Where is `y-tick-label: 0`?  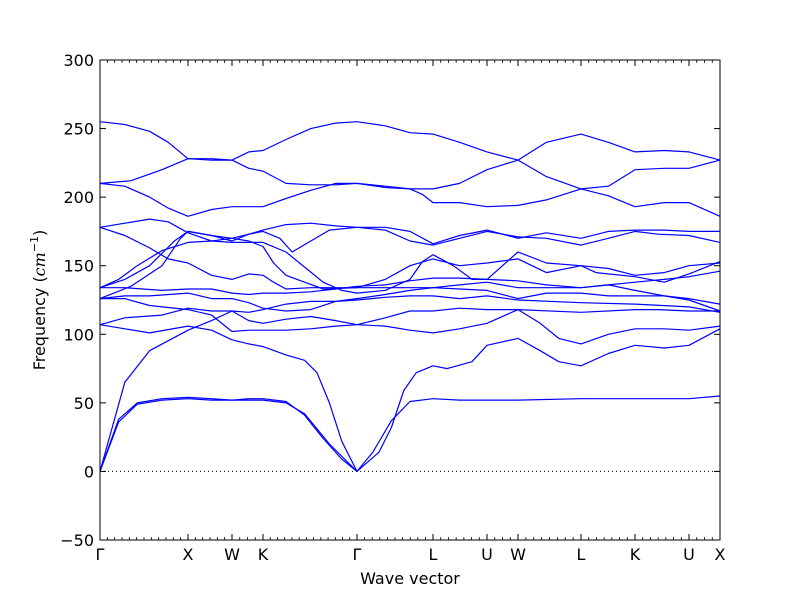 y-tick-label: 0 is located at coordinates (89, 471).